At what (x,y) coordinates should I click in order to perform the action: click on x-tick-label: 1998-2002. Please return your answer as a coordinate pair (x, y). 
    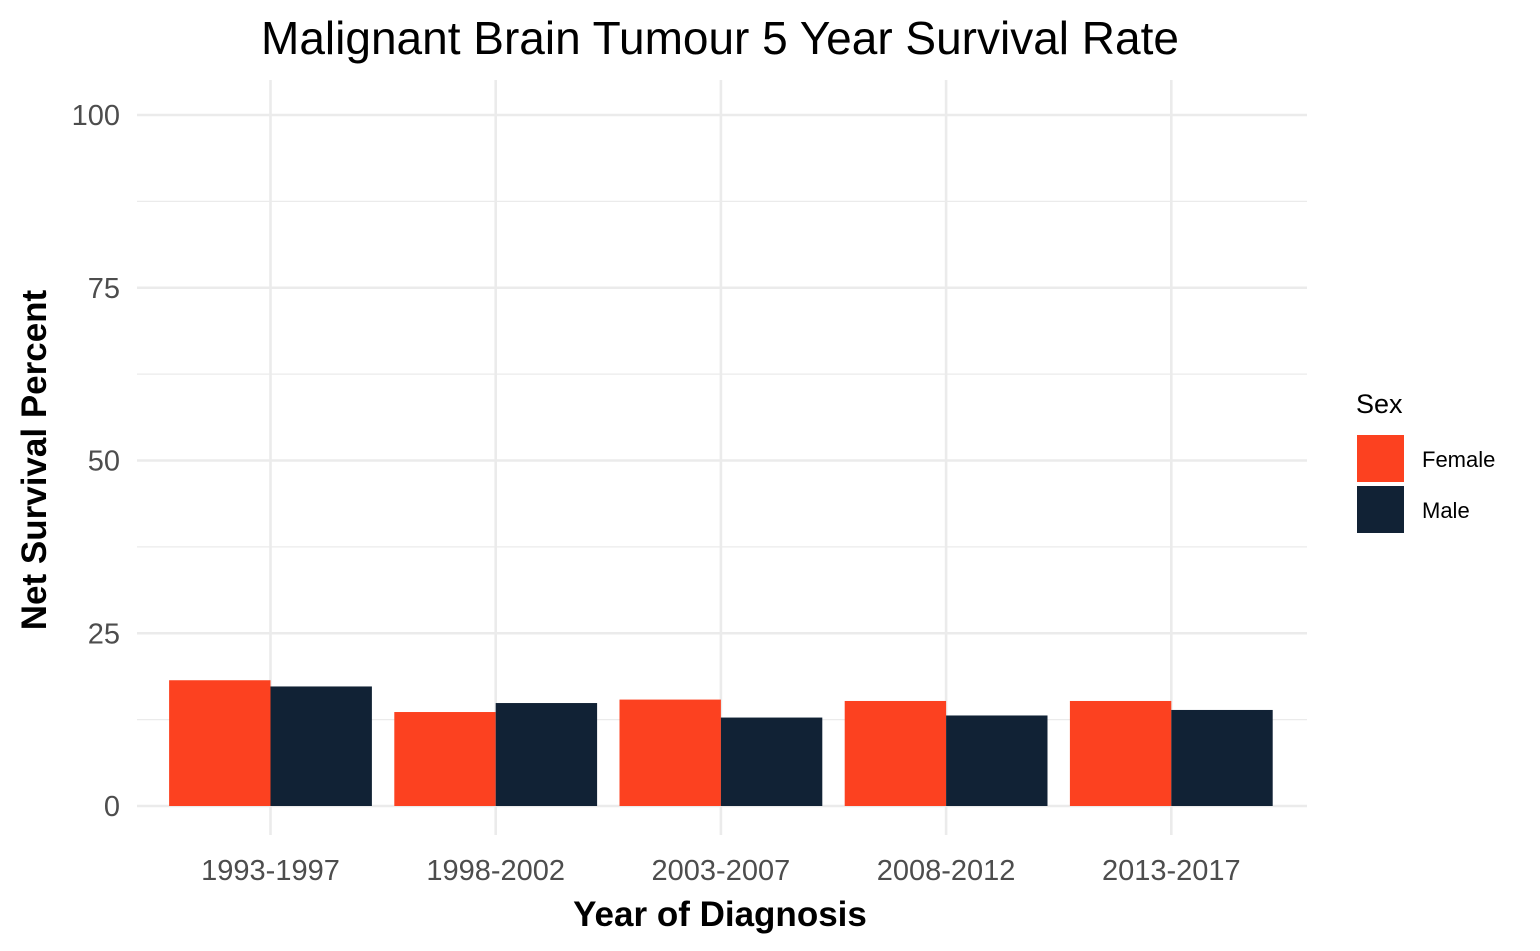
    Looking at the image, I should click on (495, 871).